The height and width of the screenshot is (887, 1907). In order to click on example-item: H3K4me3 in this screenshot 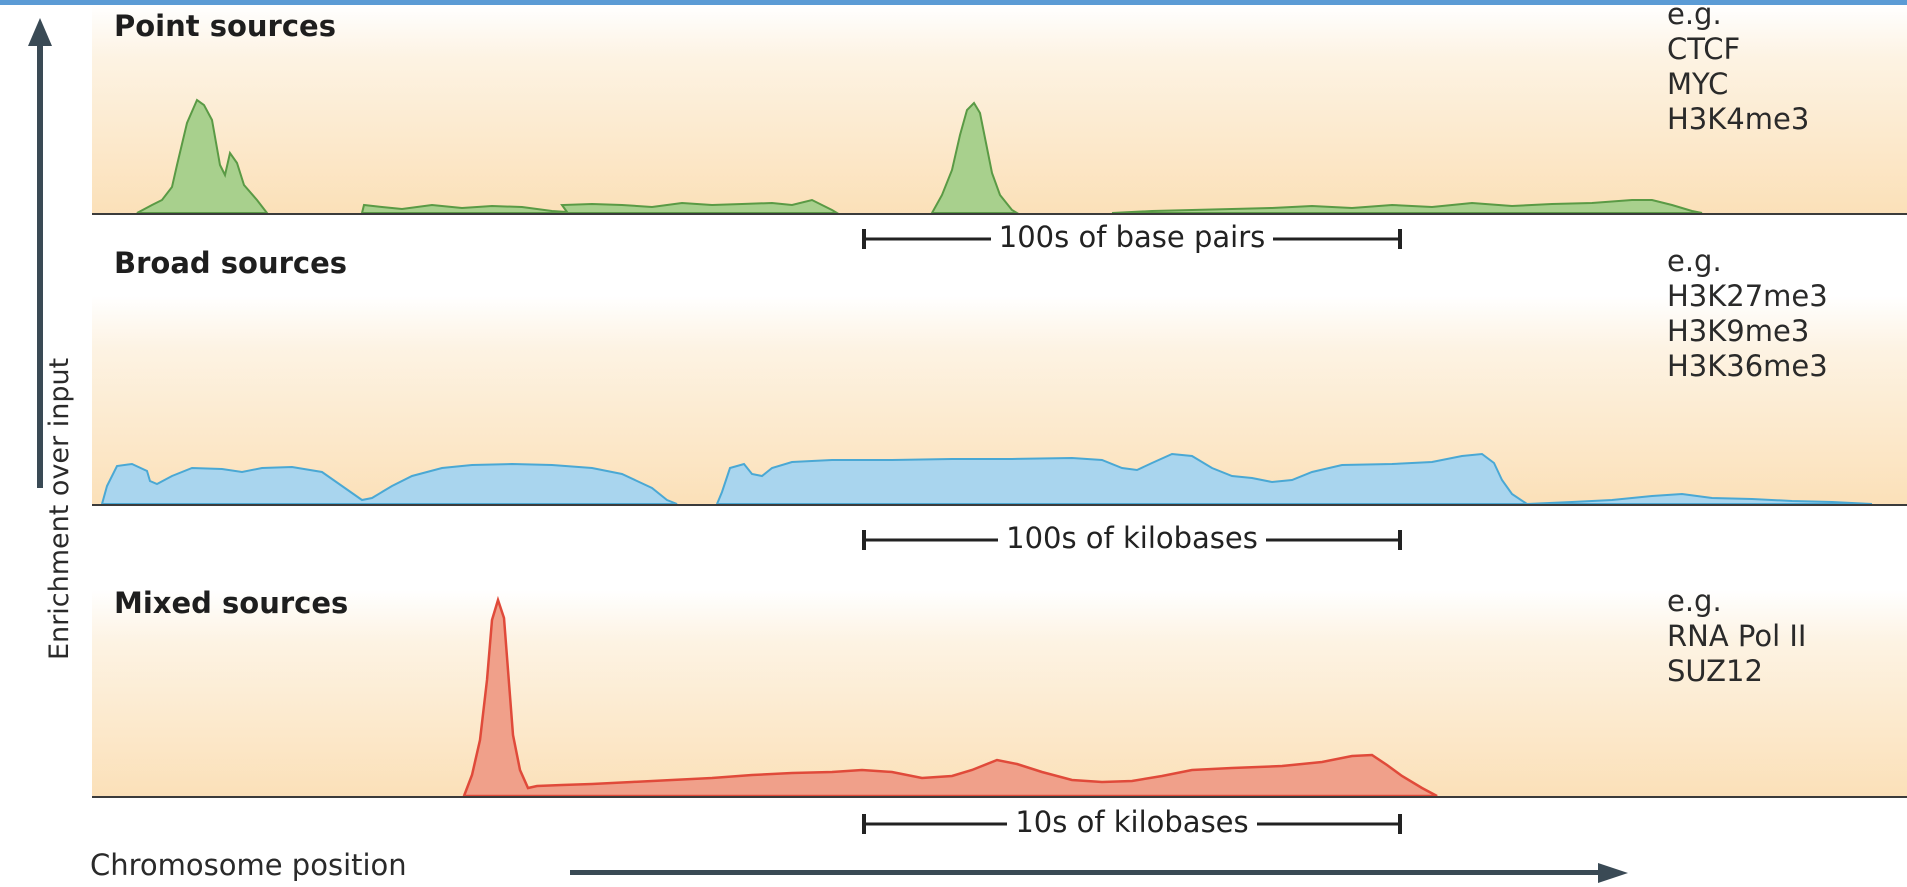, I will do `click(1738, 119)`.